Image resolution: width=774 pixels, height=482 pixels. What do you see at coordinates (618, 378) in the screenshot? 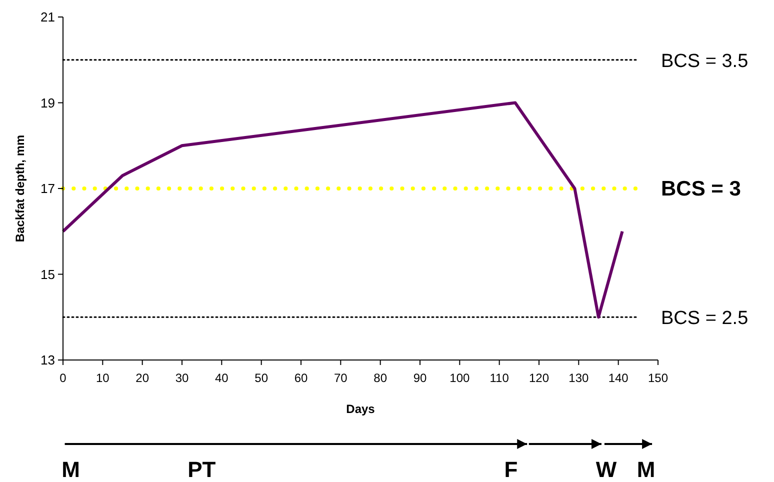
I see `x-tick-label: 140` at bounding box center [618, 378].